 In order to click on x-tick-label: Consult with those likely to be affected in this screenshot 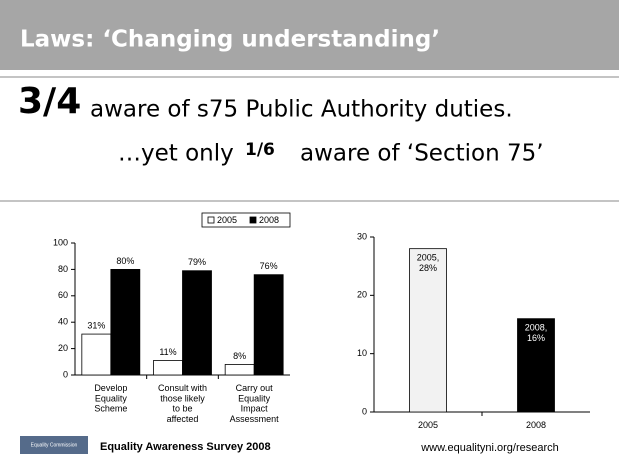, I will do `click(182, 403)`.